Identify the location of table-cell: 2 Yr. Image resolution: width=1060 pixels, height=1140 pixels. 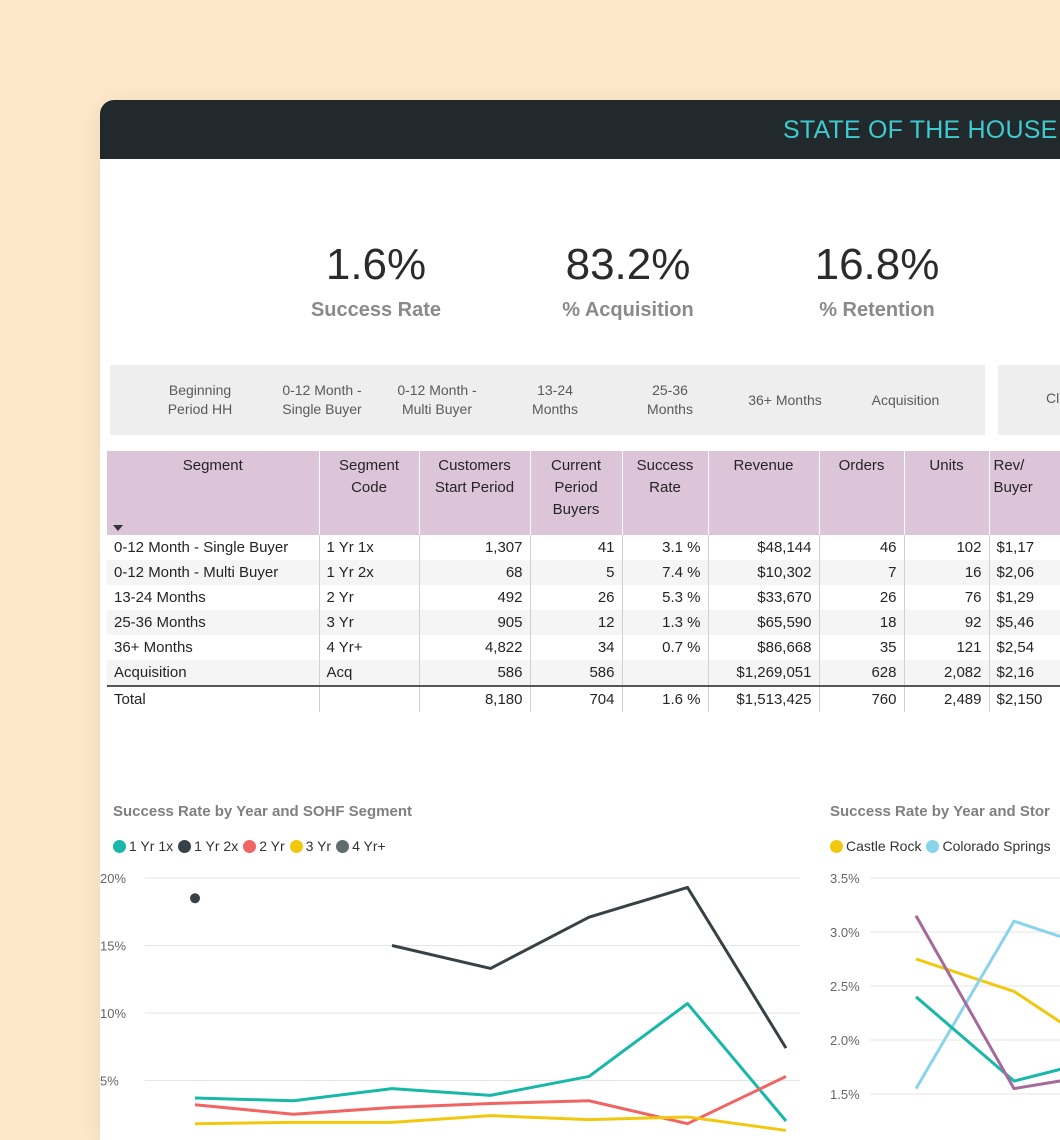
(369, 597).